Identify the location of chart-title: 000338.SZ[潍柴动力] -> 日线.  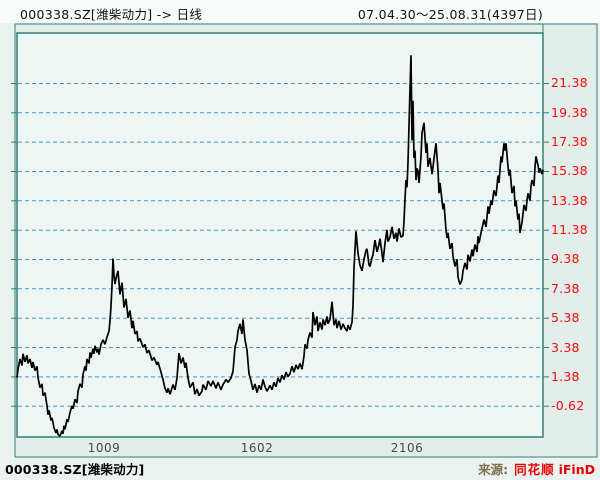
(111, 14).